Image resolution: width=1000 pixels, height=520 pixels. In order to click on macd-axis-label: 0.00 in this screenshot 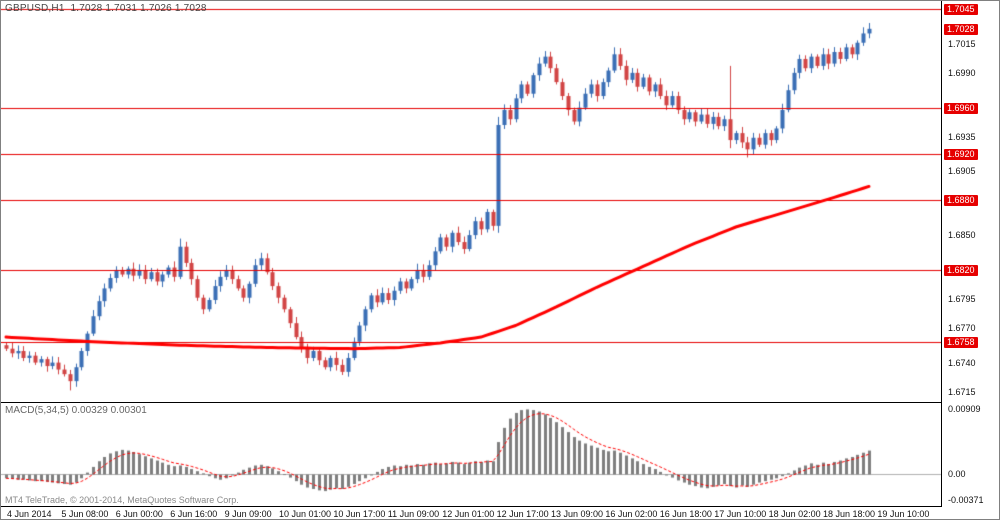, I will do `click(957, 474)`.